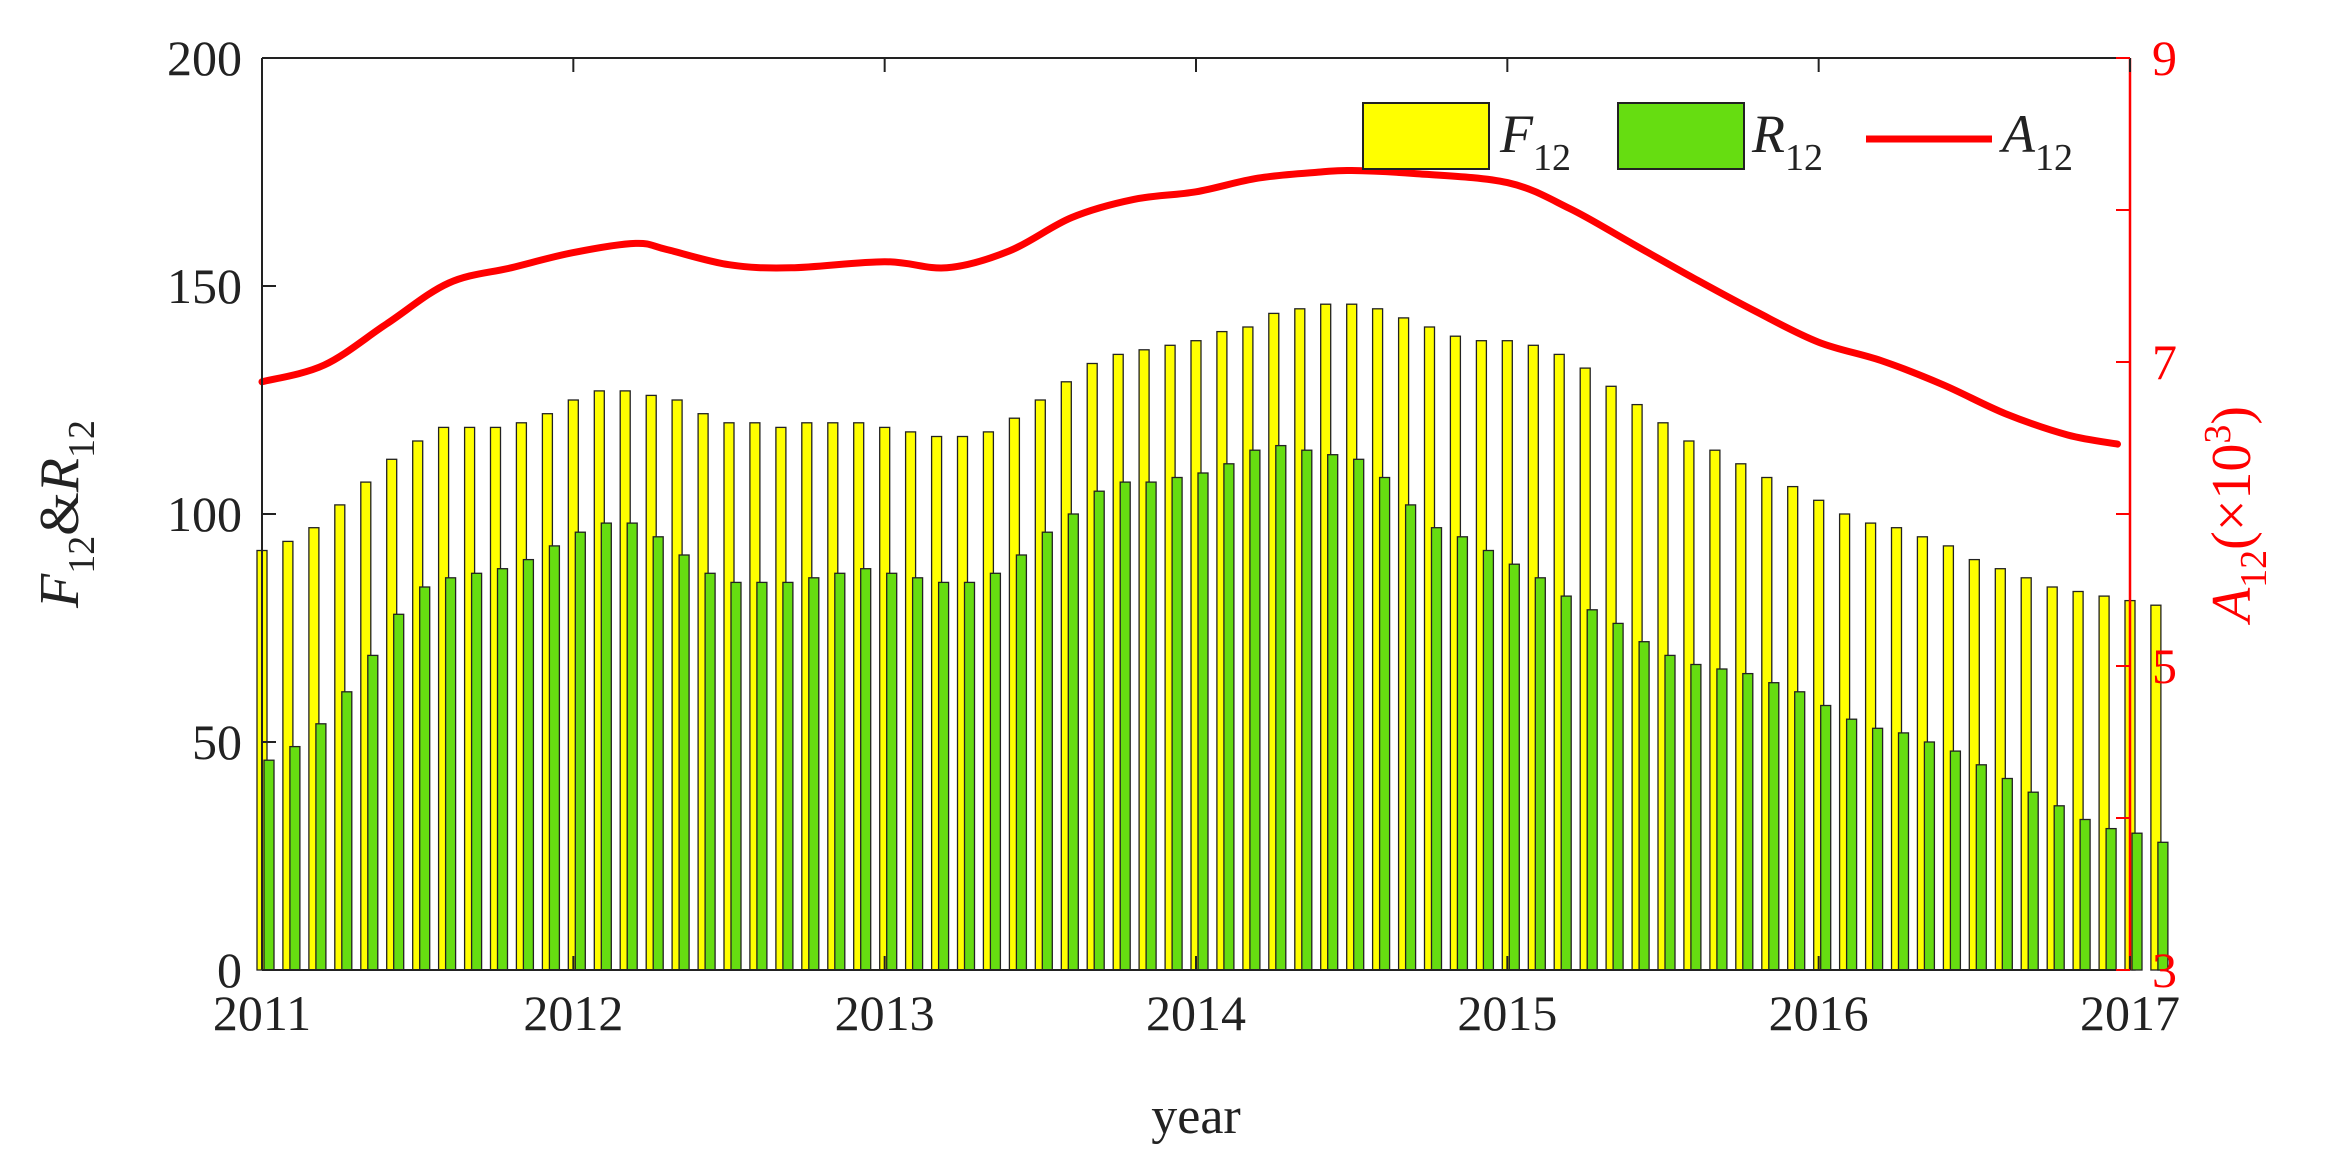 The image size is (2348, 1170). Describe the element at coordinates (204, 286) in the screenshot. I see `y-left-tick-label: 150` at that location.